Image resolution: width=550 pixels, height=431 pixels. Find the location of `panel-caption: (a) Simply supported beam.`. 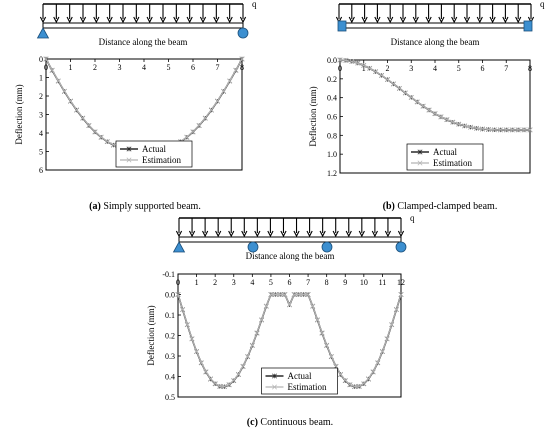

panel-caption: (a) Simply supported beam. is located at coordinates (145, 206).